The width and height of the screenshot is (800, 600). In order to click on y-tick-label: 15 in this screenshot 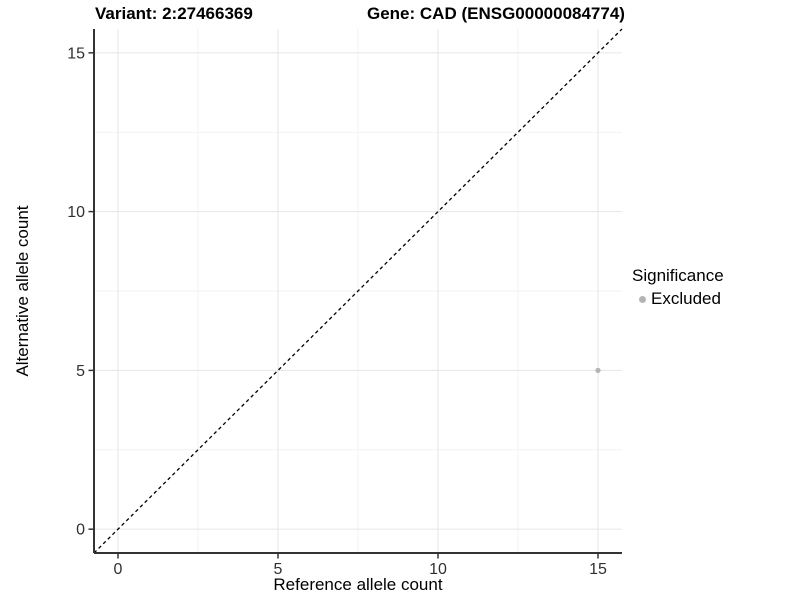, I will do `click(76, 53)`.